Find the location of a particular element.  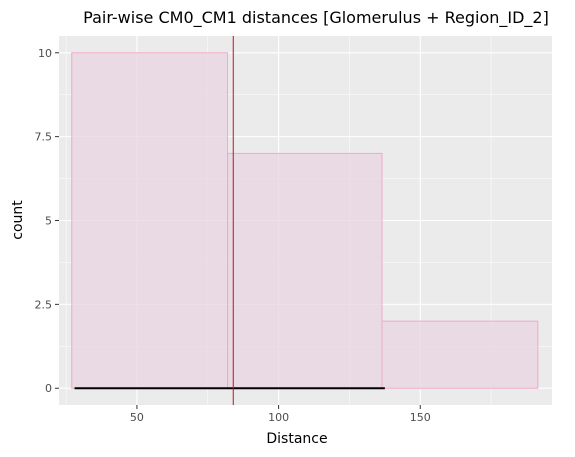

y-axis-label: count is located at coordinates (18, 220).